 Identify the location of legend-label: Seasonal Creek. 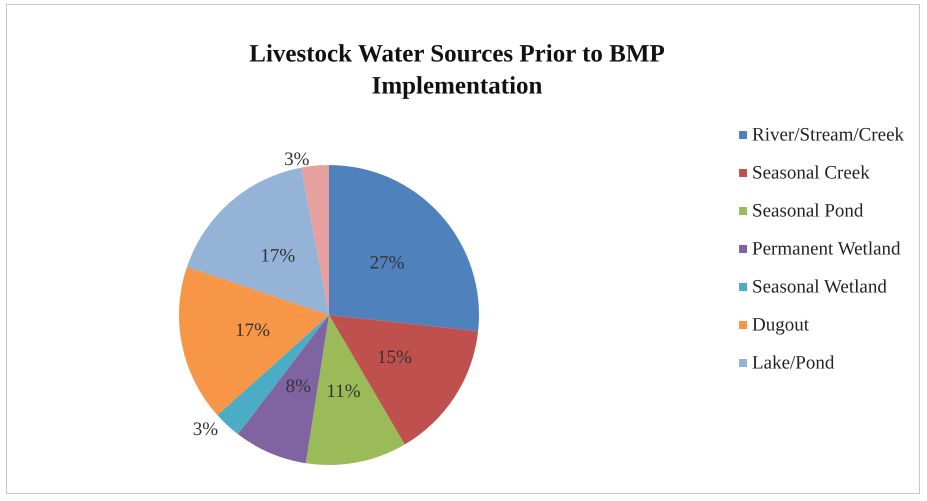
(811, 173).